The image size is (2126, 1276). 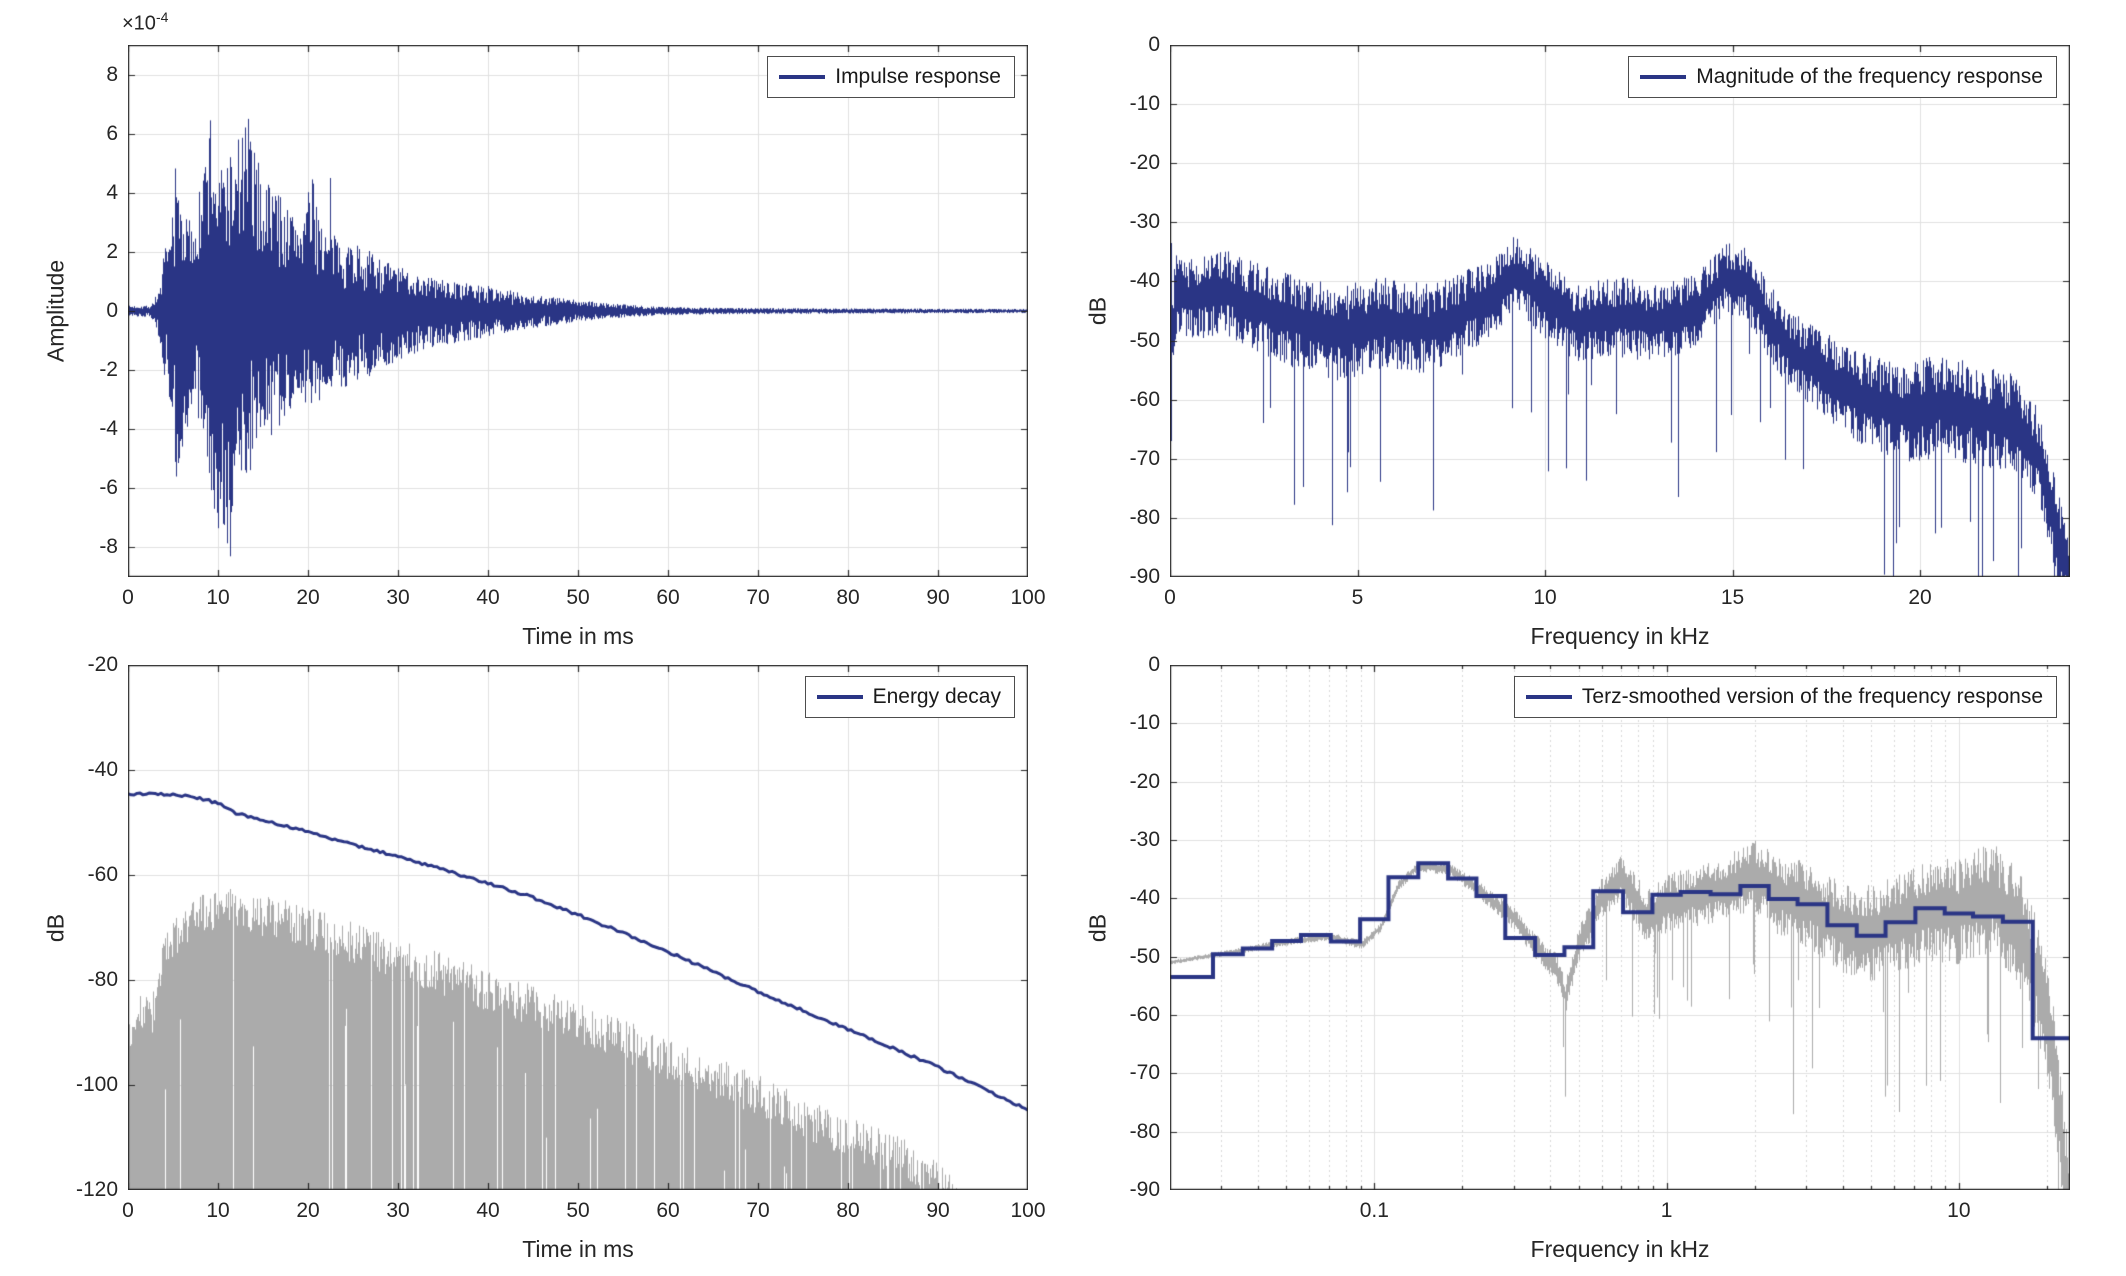 I want to click on tick-label: 2, so click(x=112, y=251).